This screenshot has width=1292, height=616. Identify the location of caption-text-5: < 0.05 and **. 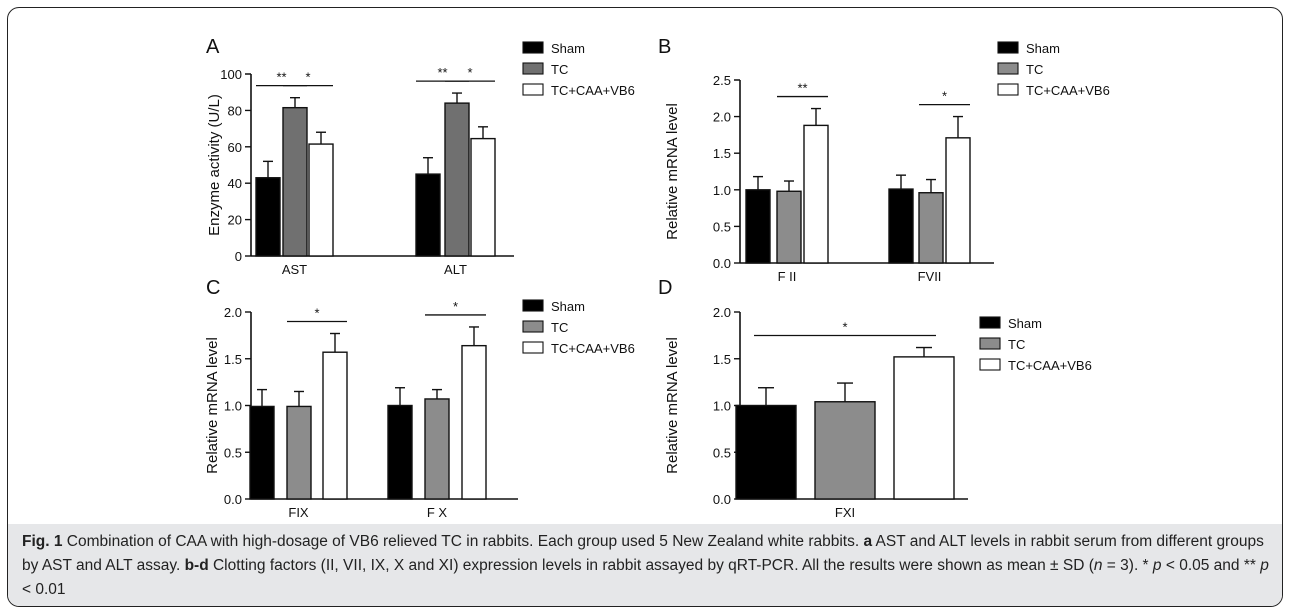
(1211, 565).